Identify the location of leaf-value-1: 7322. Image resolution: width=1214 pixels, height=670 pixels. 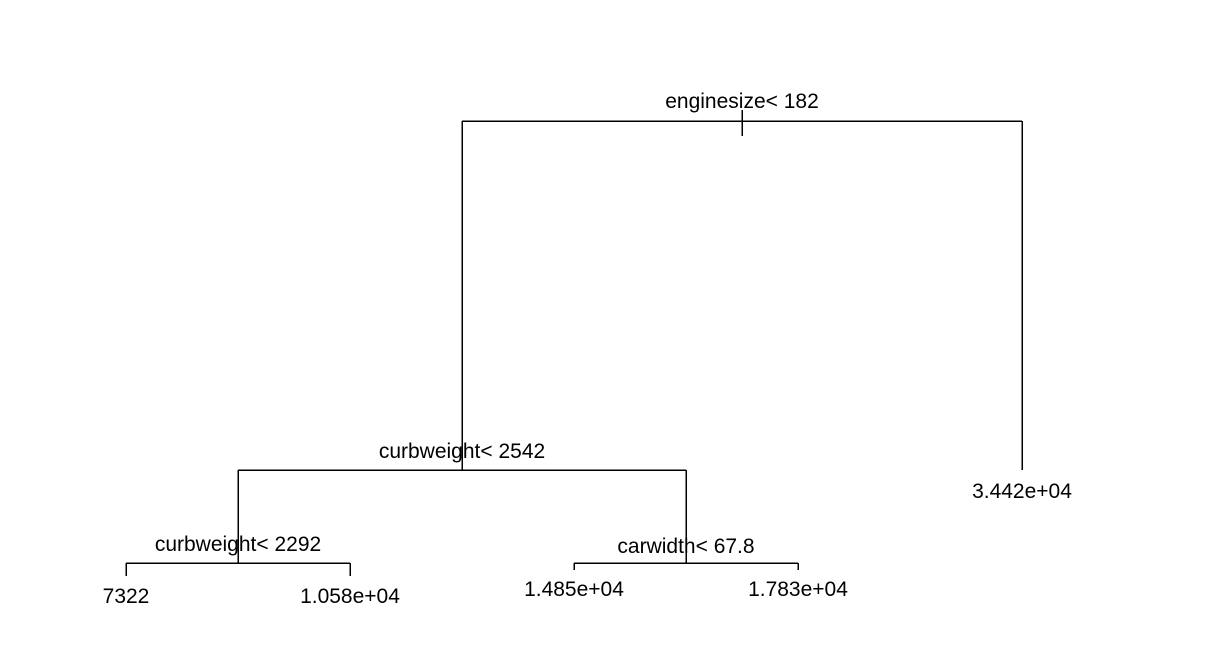
(126, 596).